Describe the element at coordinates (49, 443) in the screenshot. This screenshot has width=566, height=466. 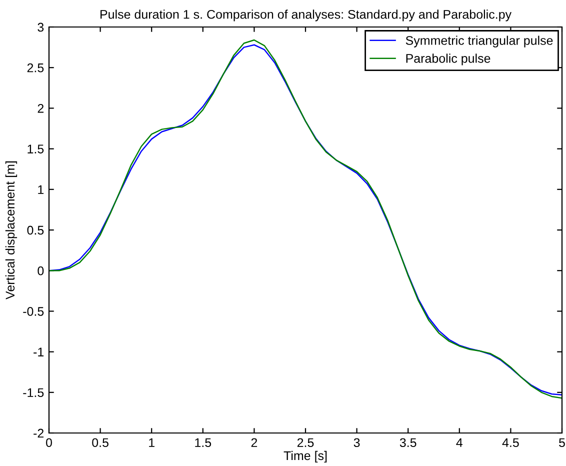
I see `x-tick-label: 0` at that location.